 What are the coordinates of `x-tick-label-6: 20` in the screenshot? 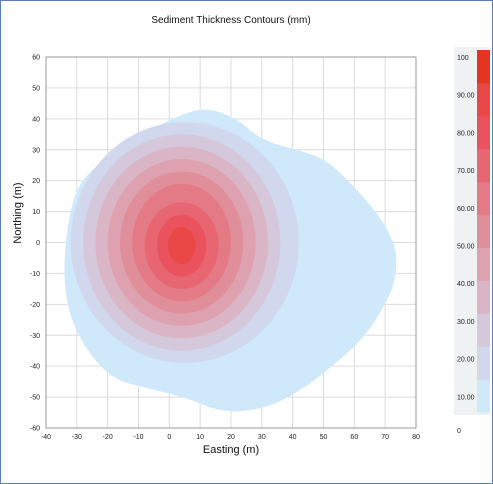 It's located at (231, 437).